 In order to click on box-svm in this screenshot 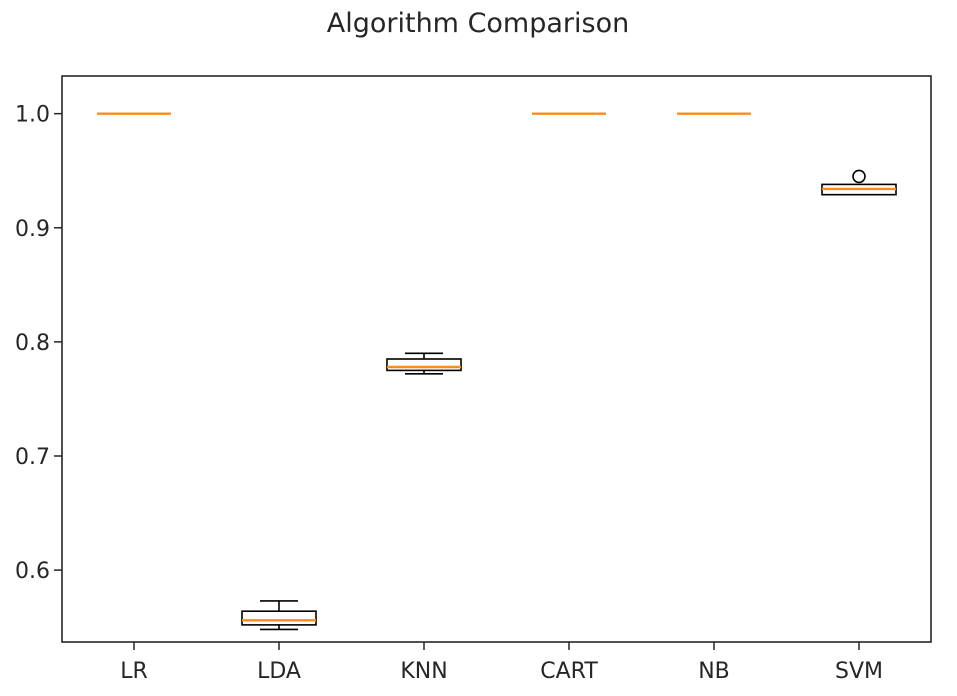, I will do `click(859, 182)`.